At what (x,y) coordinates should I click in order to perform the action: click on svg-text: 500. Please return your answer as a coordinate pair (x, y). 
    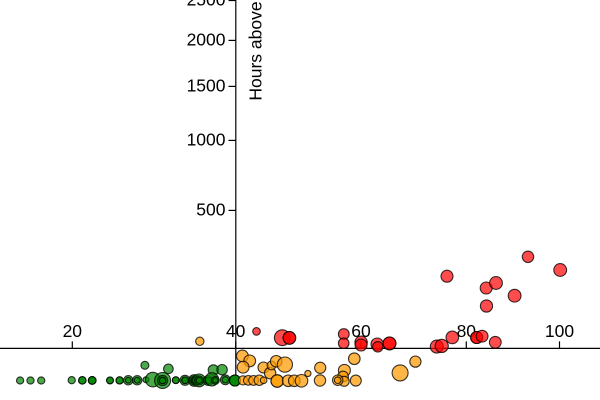
    Looking at the image, I should click on (210, 210).